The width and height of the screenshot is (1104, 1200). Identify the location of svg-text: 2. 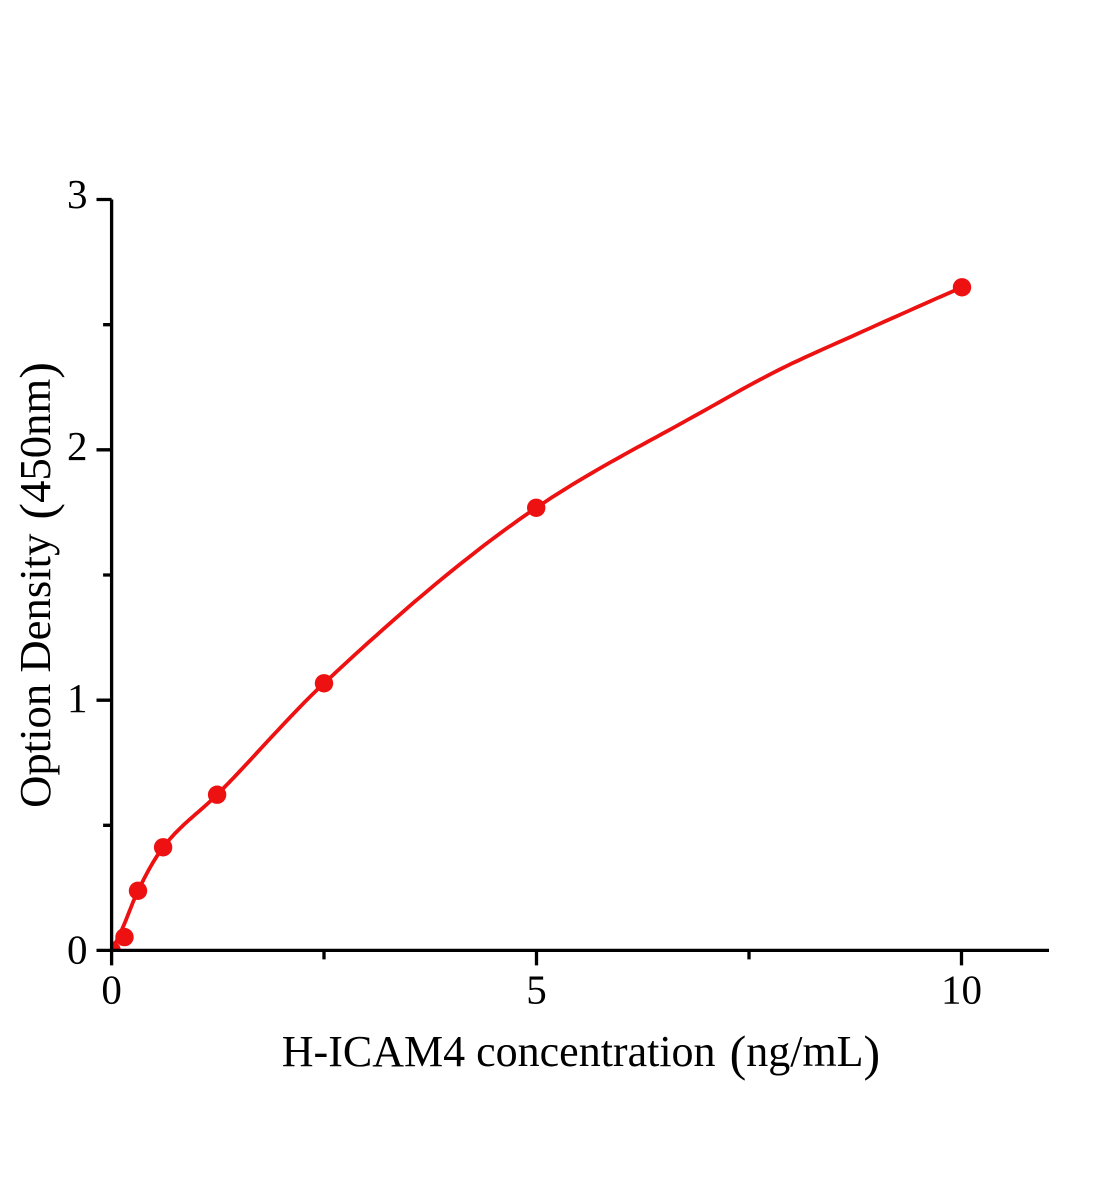
(77, 446).